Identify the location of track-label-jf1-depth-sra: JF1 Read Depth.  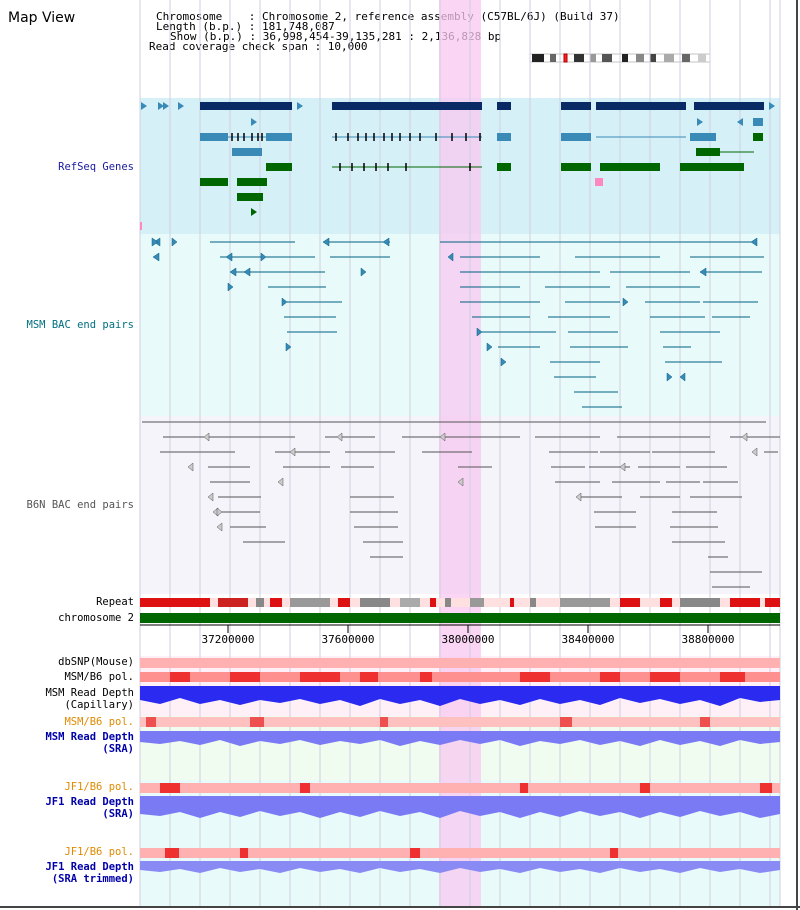
(89, 802).